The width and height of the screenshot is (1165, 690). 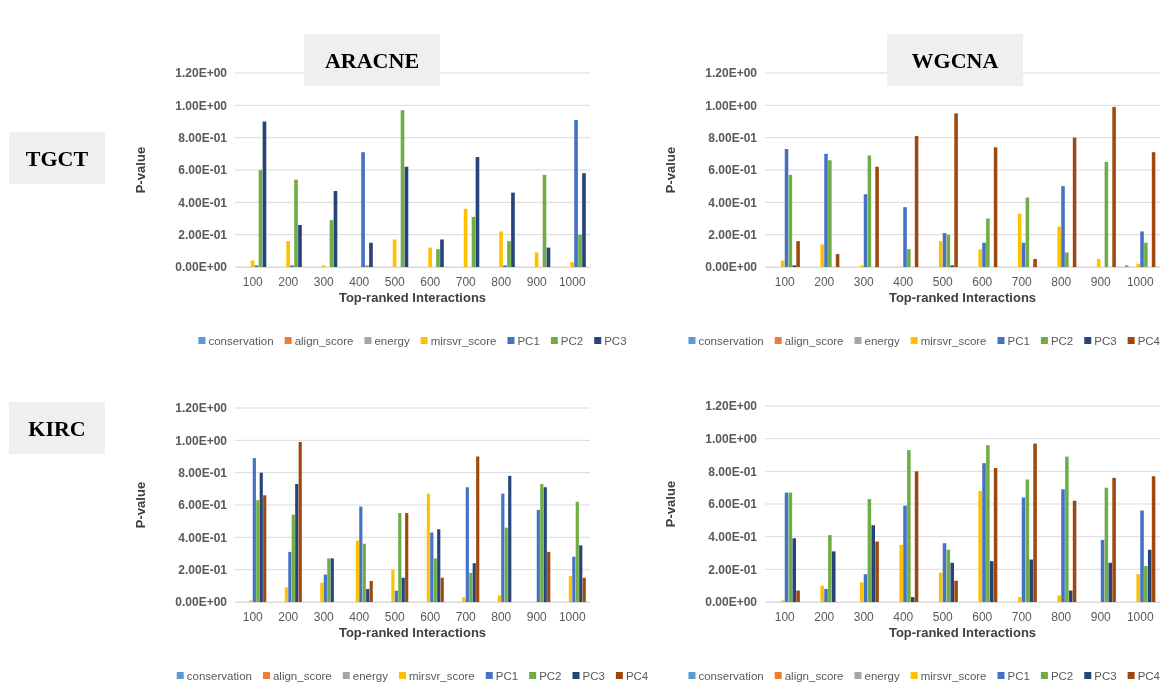 I want to click on x-tick-label: 900, so click(x=537, y=616).